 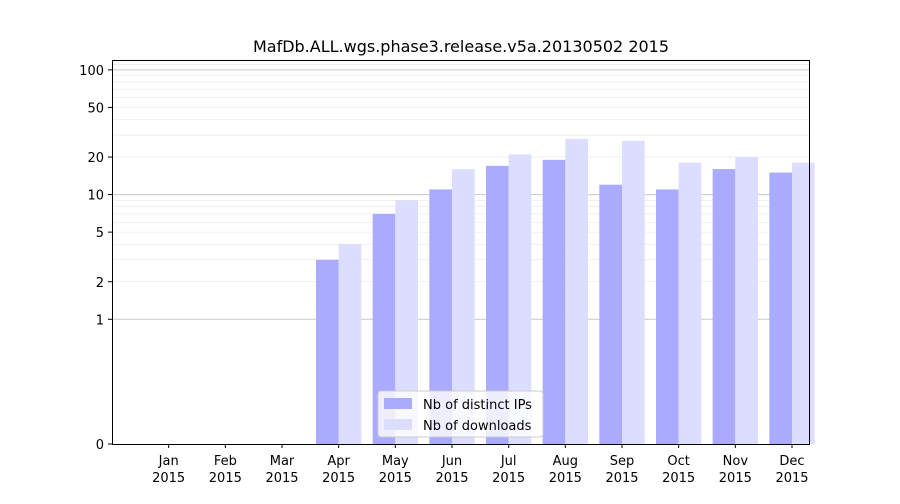 I want to click on x-tick-label-month: Dec, so click(x=791, y=461).